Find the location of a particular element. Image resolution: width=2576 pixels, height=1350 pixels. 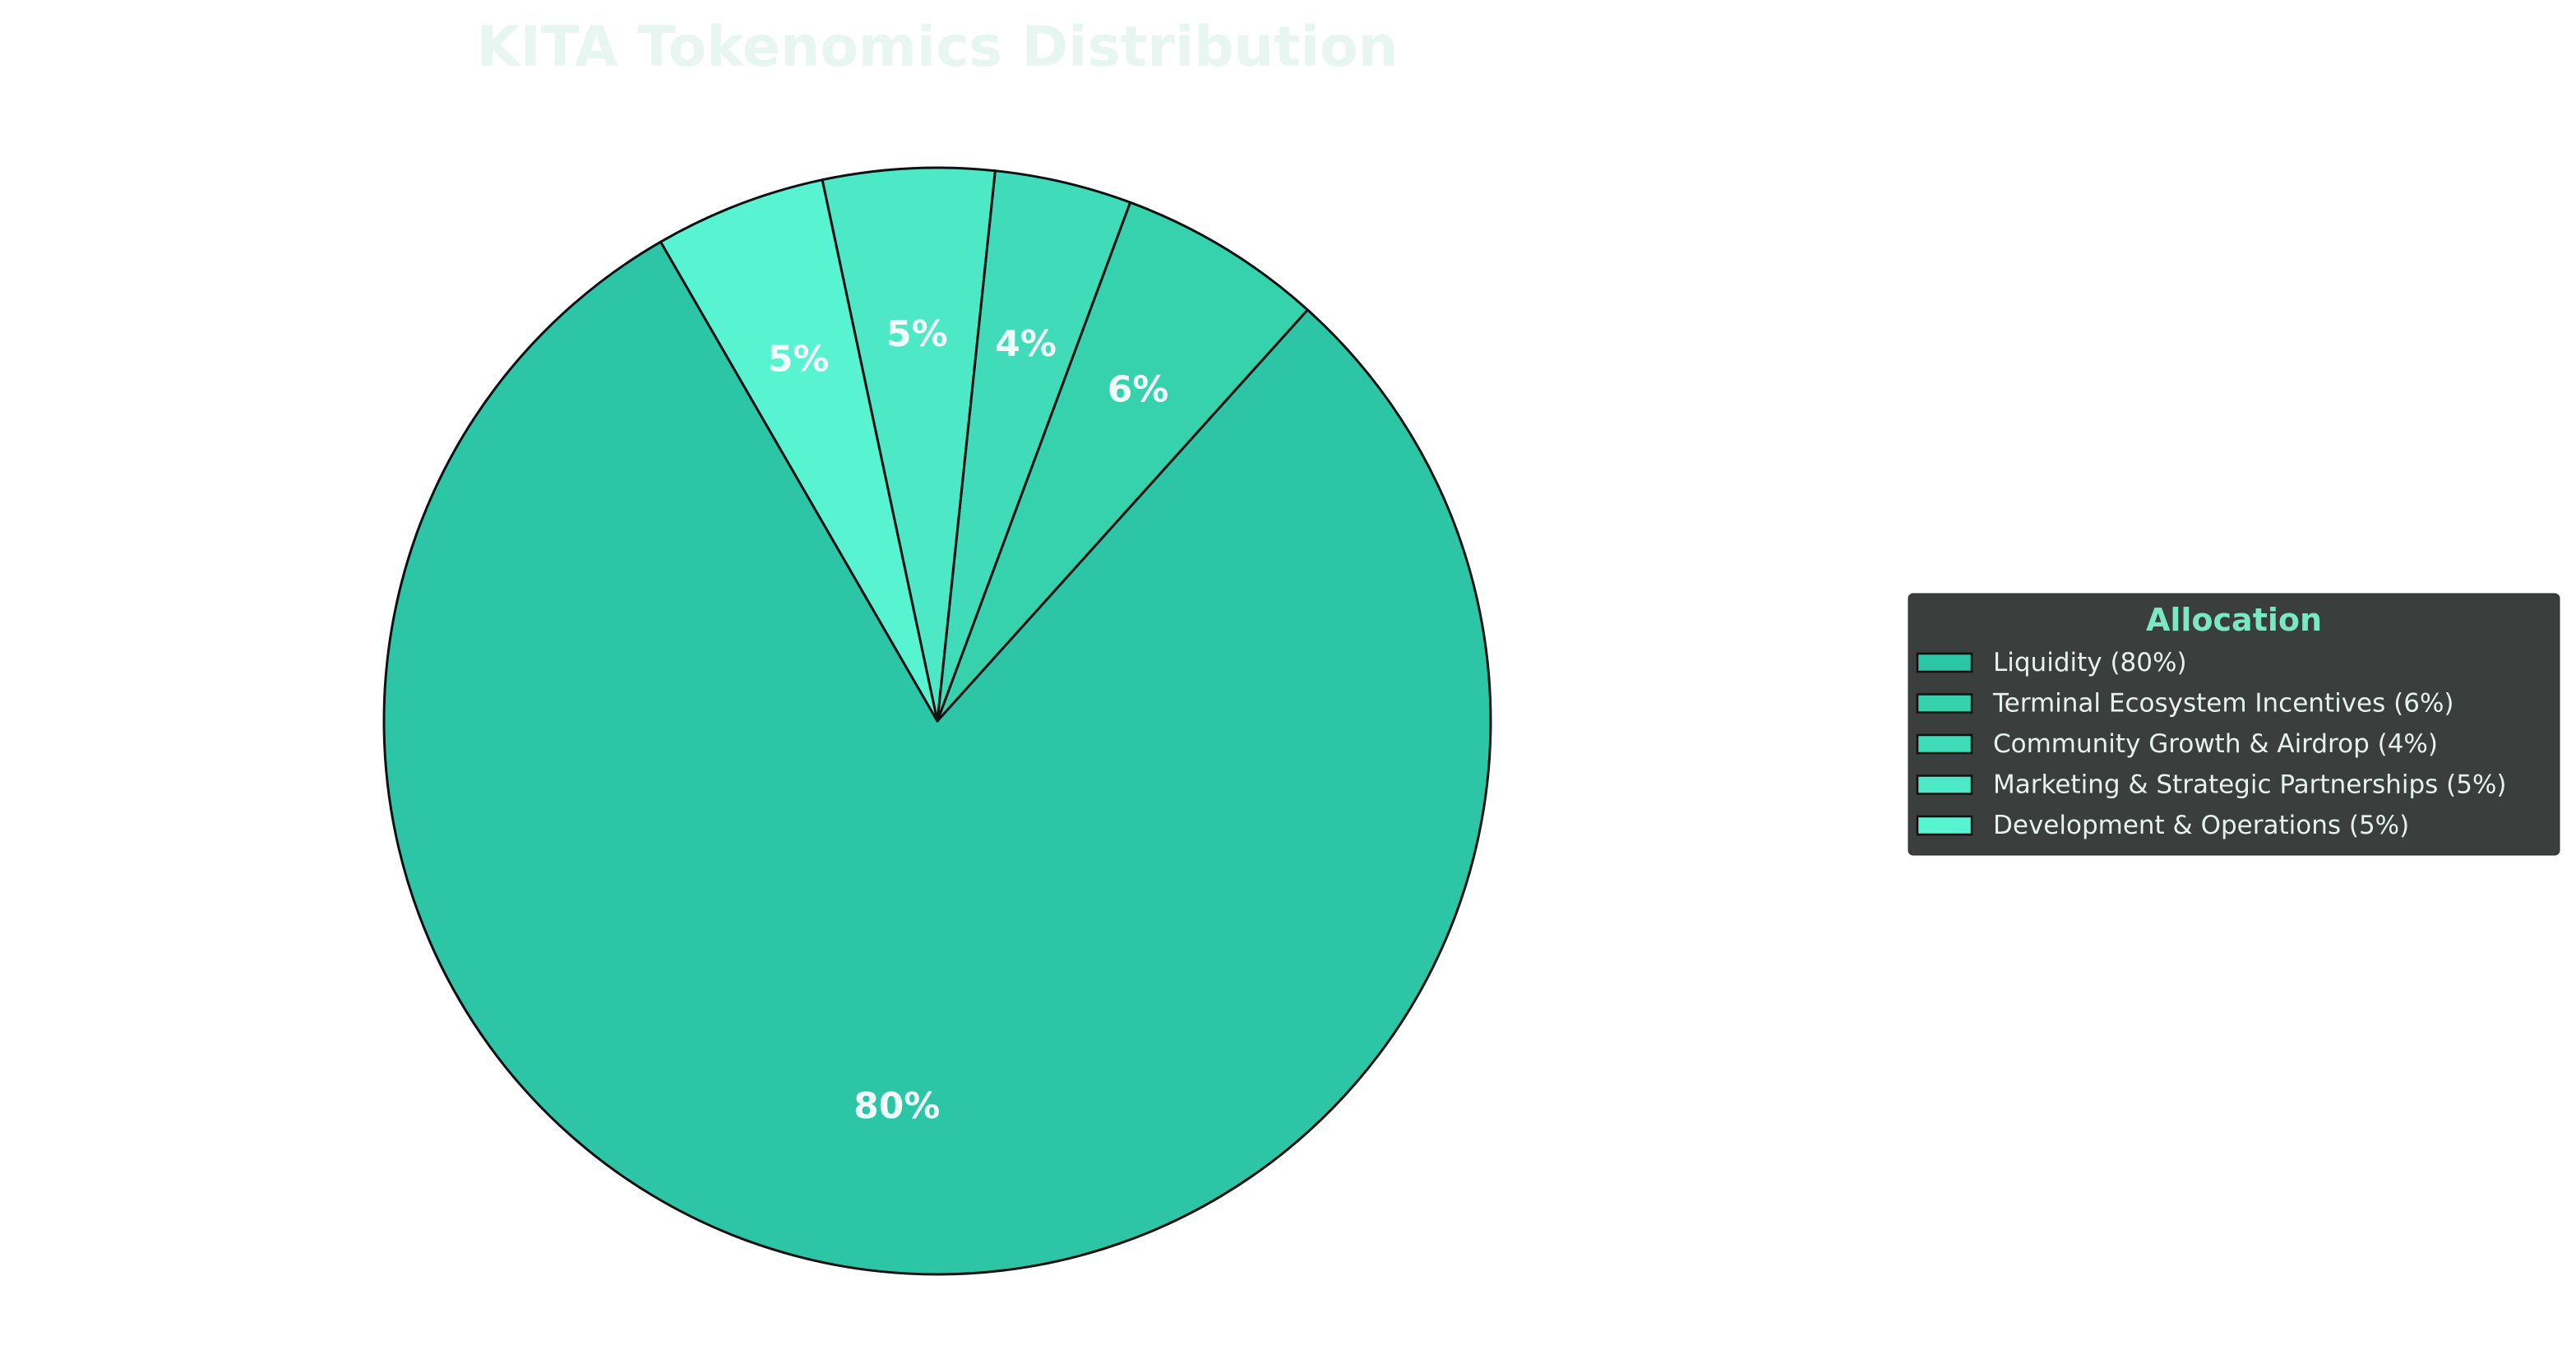

legend-item-label: Community Growth & Airdrop (4%) is located at coordinates (2215, 744).